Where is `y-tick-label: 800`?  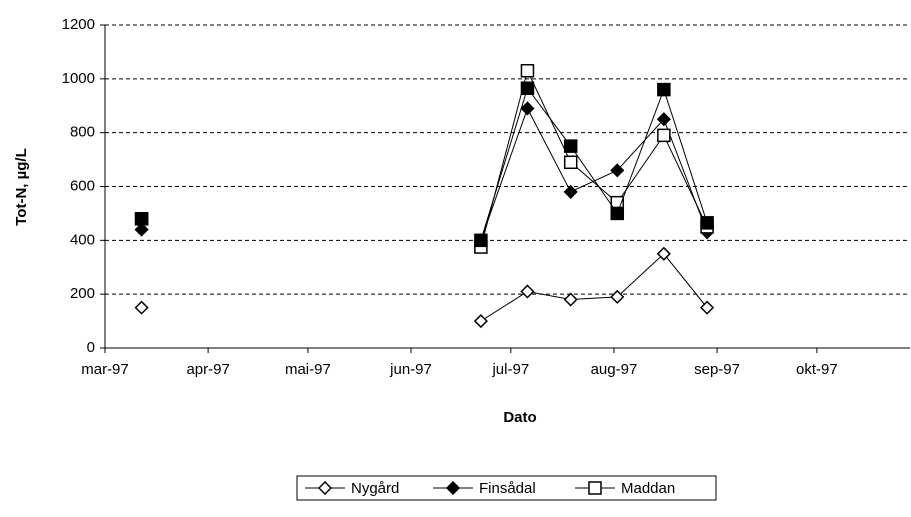 y-tick-label: 800 is located at coordinates (82, 132).